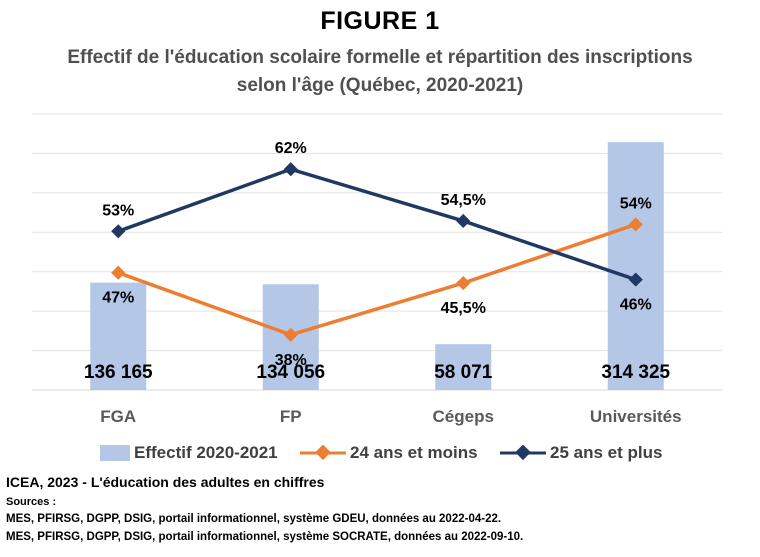 This screenshot has width=760, height=557. What do you see at coordinates (290, 372) in the screenshot?
I see `bar-value-label: 134 056` at bounding box center [290, 372].